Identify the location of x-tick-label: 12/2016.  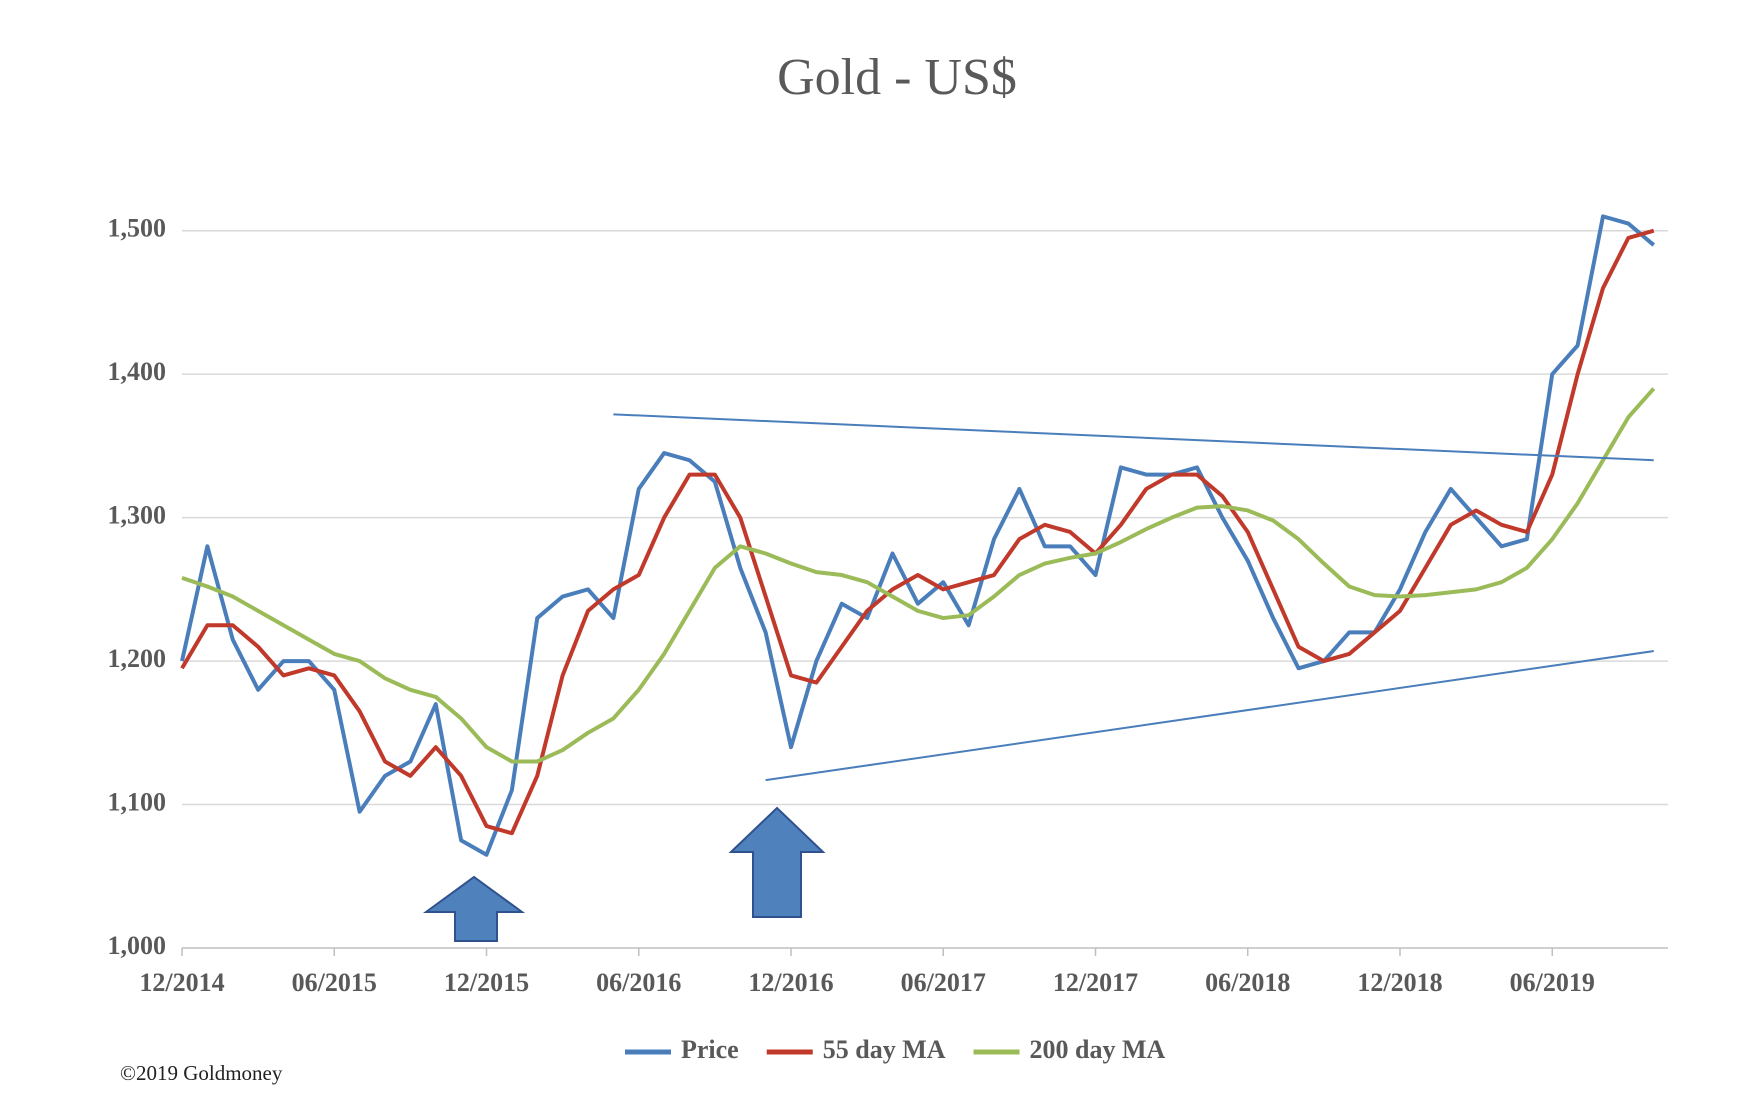
(790, 982).